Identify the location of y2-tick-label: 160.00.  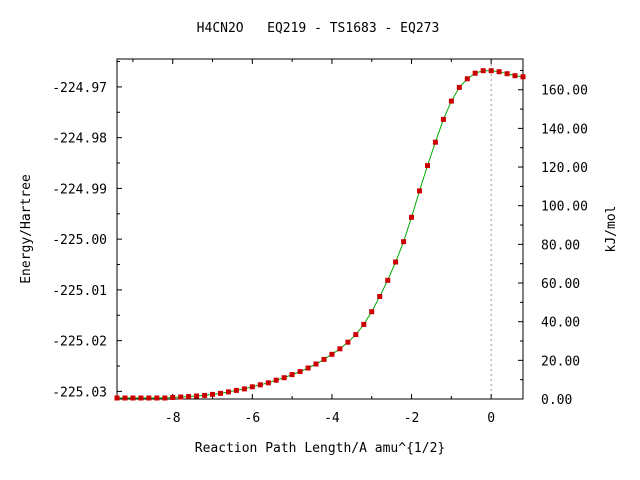
(564, 91).